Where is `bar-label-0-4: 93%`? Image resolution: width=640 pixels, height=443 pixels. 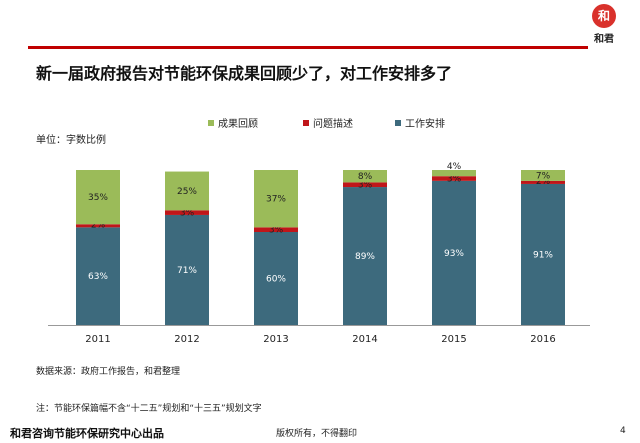 bar-label-0-4: 93% is located at coordinates (454, 254).